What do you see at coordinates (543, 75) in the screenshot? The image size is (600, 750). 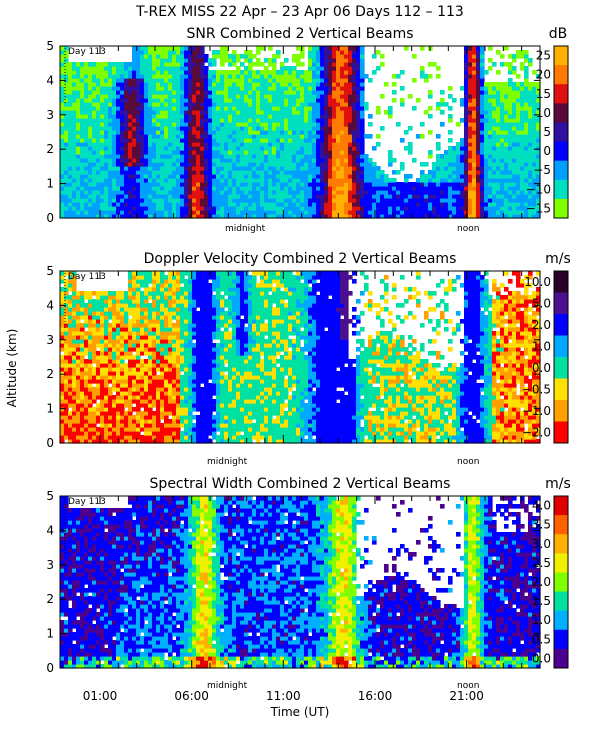 I see `snr-colorbar-label: 20` at bounding box center [543, 75].